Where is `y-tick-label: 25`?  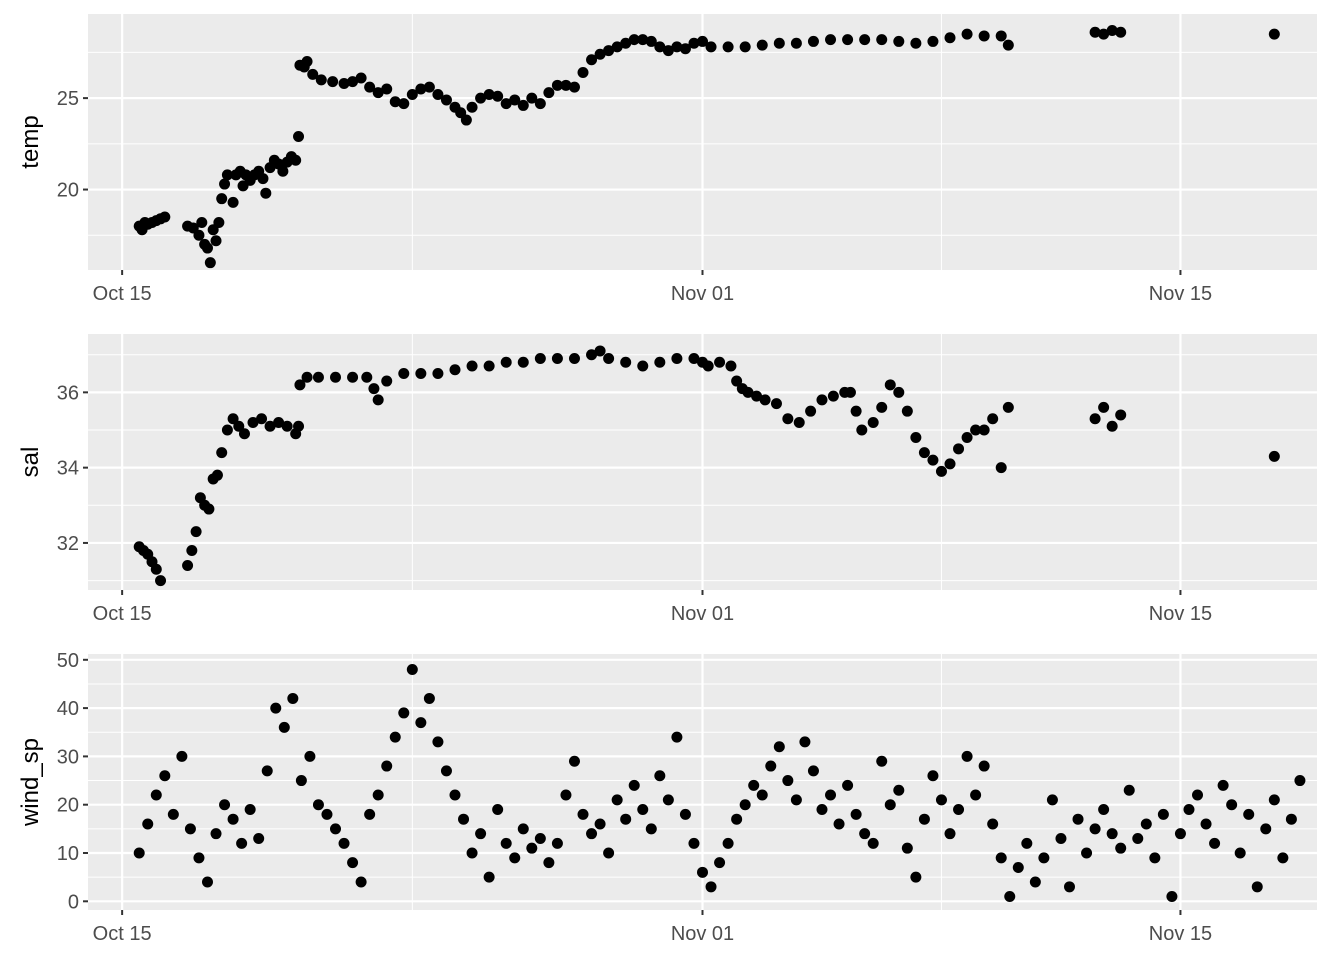 y-tick-label: 25 is located at coordinates (68, 99).